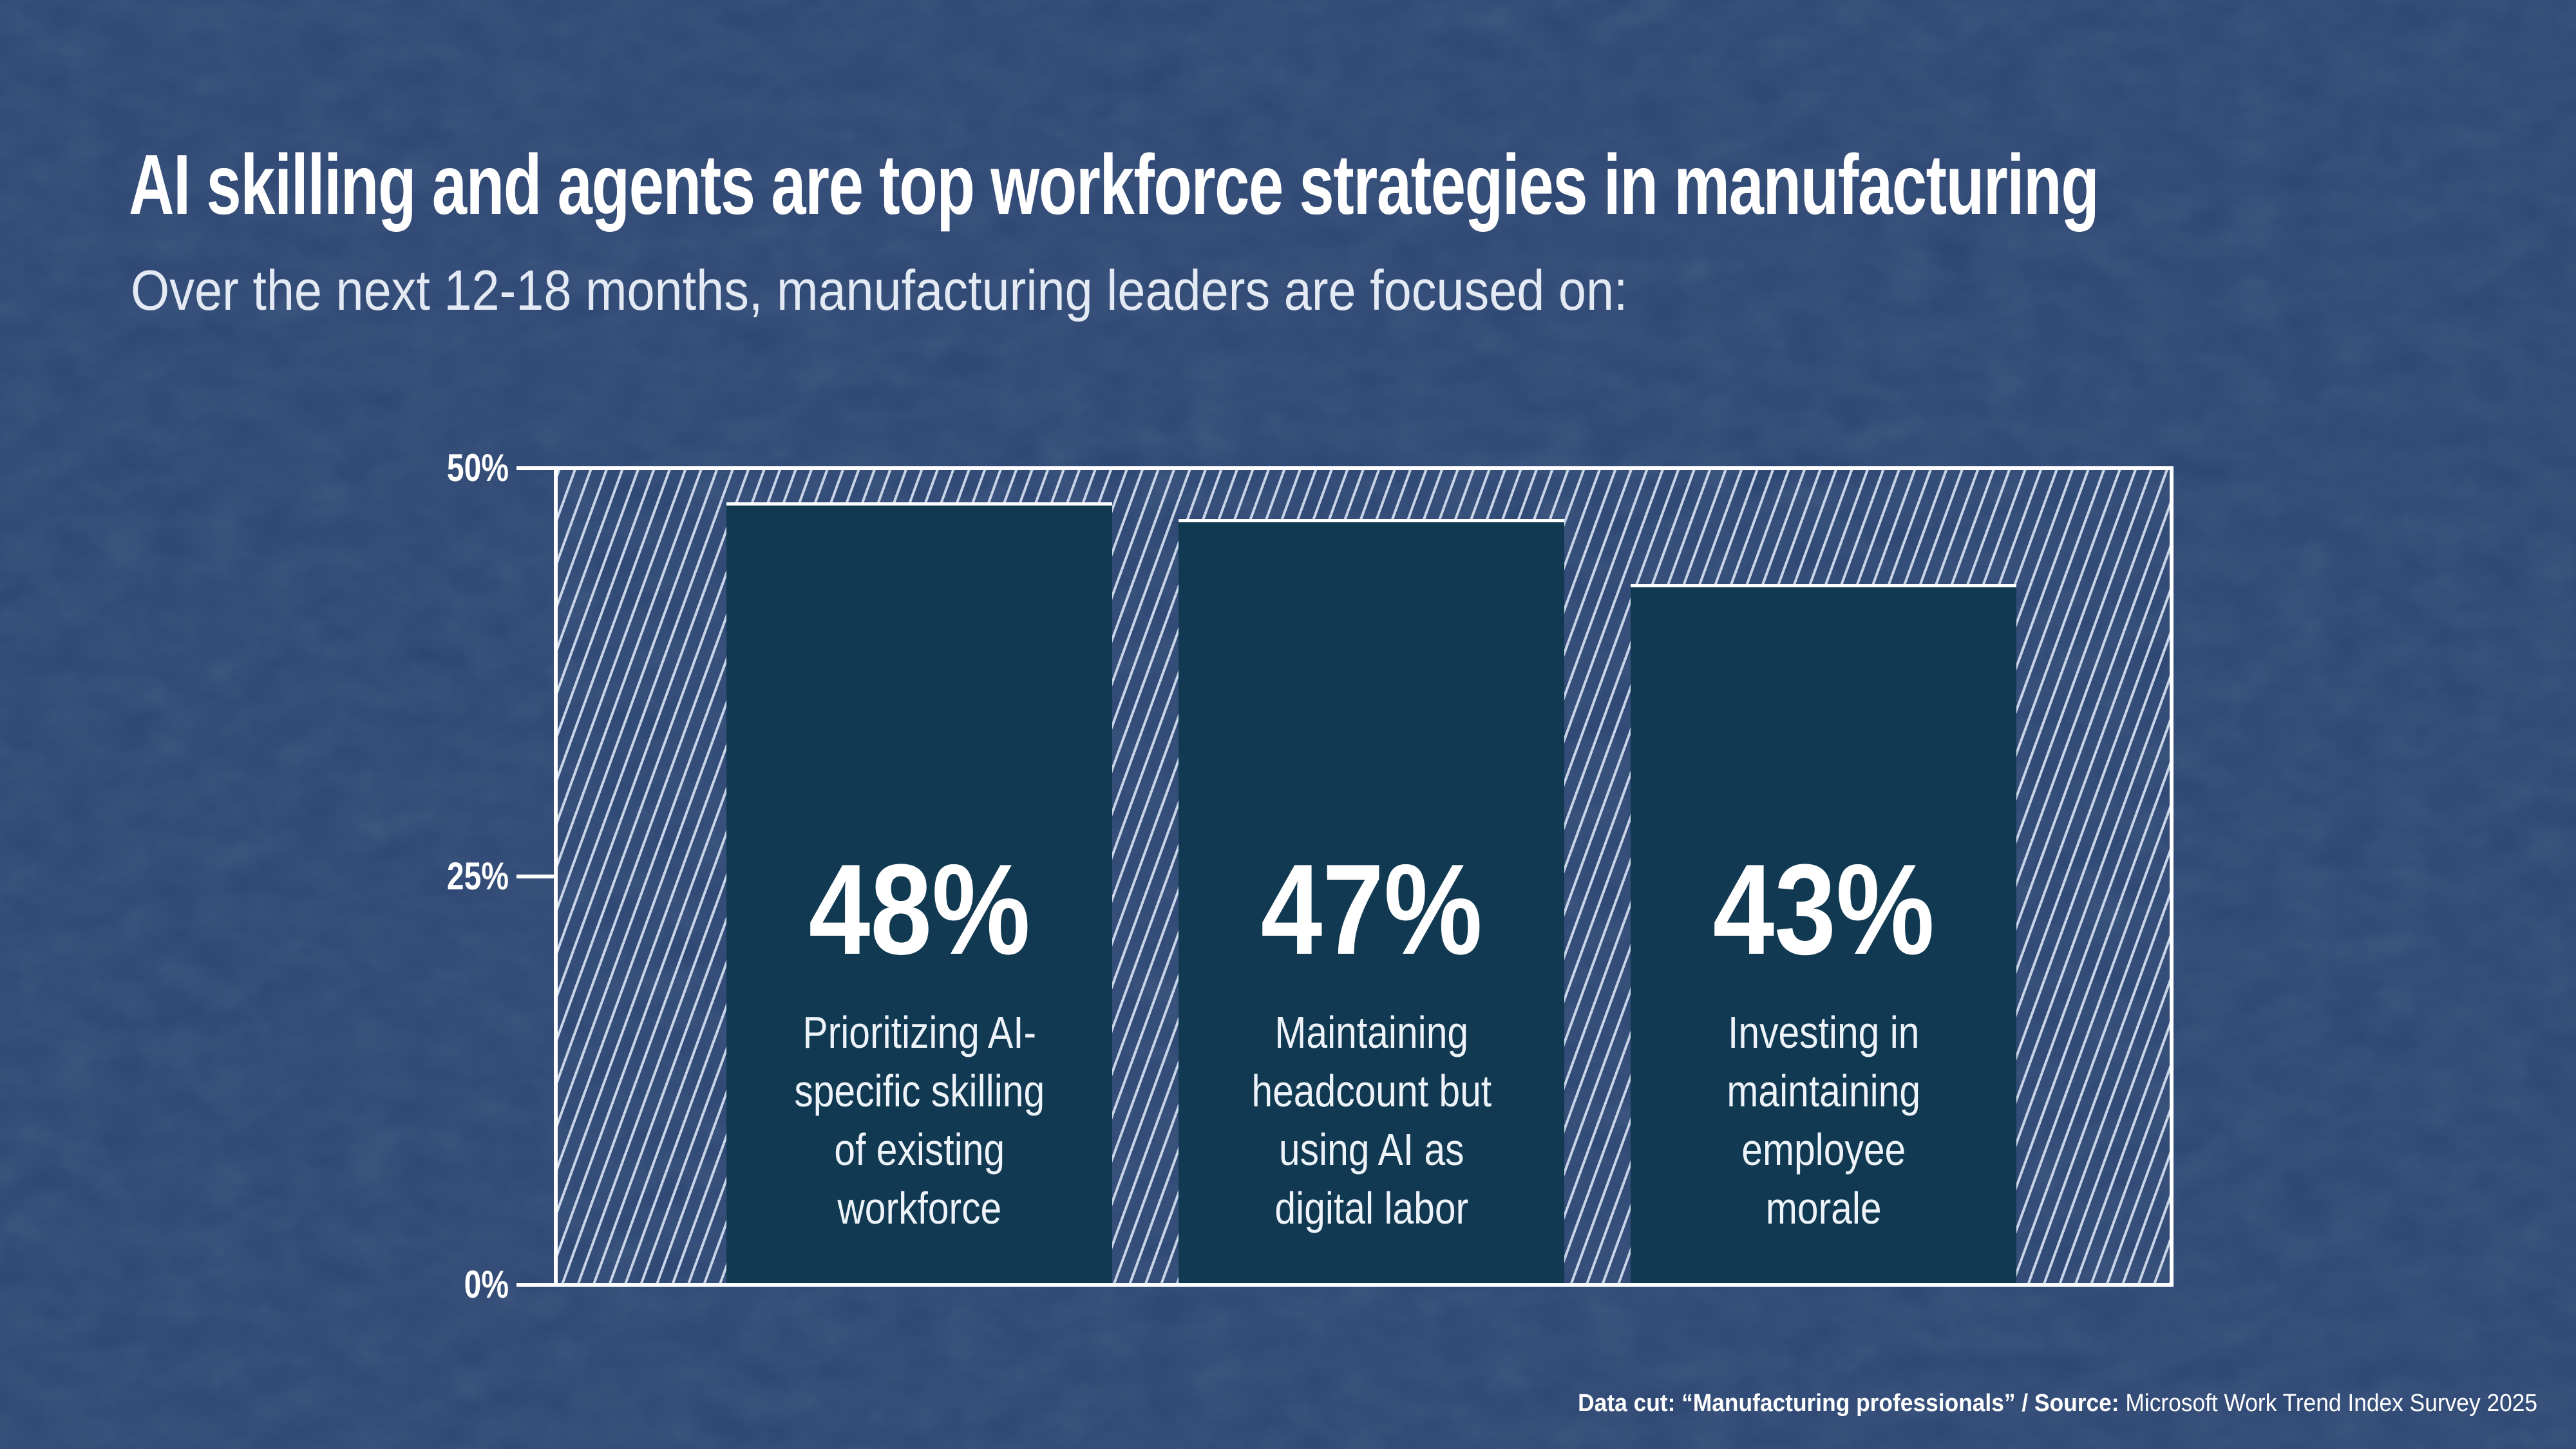 This screenshot has height=1449, width=2576. What do you see at coordinates (478, 877) in the screenshot?
I see `y-axis-label-25: 25%` at bounding box center [478, 877].